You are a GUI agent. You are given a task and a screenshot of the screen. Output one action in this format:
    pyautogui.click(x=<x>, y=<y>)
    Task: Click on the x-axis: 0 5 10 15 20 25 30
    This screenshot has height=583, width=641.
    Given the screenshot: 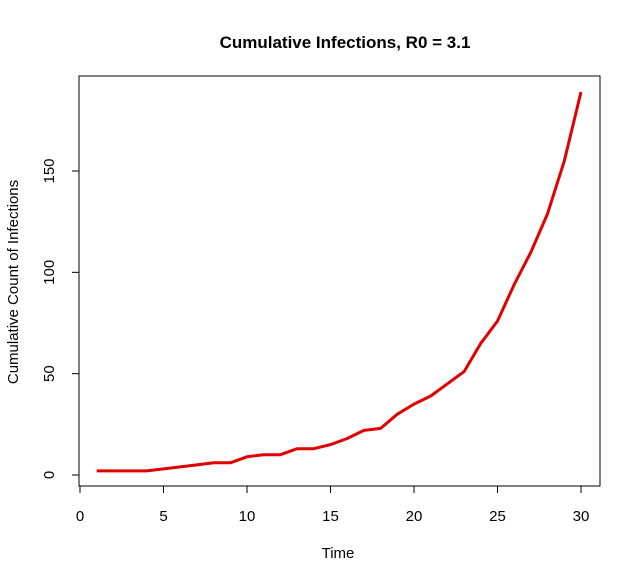 What is the action you would take?
    pyautogui.click(x=333, y=505)
    